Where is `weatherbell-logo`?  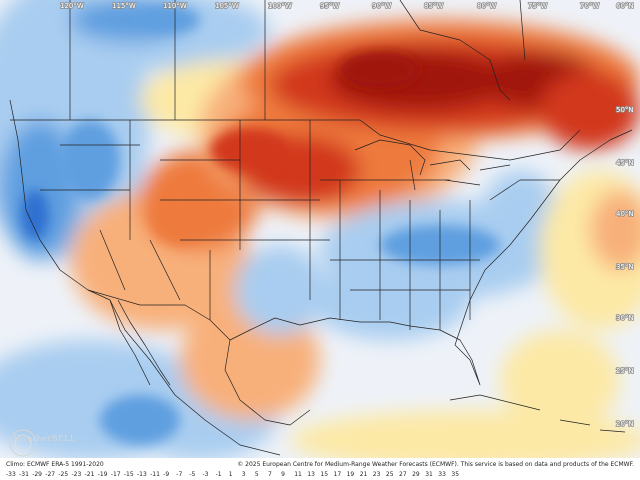
weatherbell-logo is located at coordinates (23, 443).